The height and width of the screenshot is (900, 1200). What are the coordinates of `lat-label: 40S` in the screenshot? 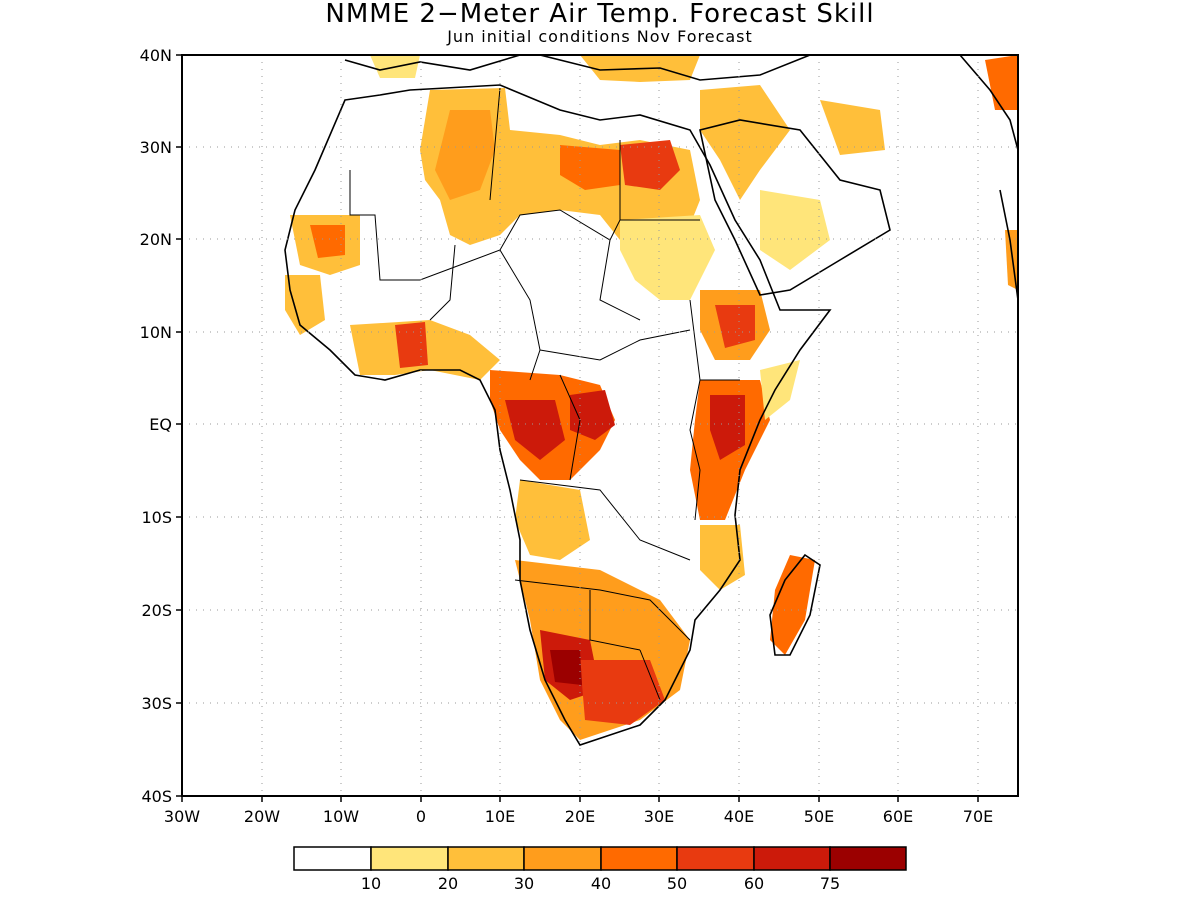 It's located at (156, 796).